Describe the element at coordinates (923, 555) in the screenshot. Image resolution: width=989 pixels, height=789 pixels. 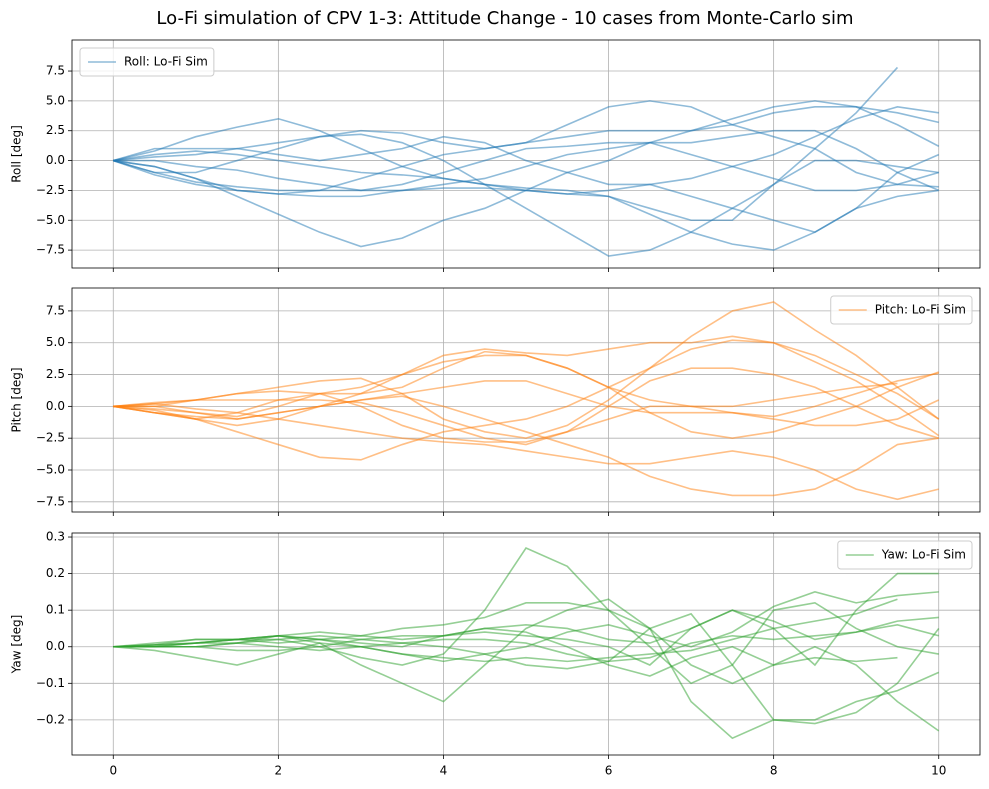
I see `legend-label: Yaw: Lo-Fi Sim` at that location.